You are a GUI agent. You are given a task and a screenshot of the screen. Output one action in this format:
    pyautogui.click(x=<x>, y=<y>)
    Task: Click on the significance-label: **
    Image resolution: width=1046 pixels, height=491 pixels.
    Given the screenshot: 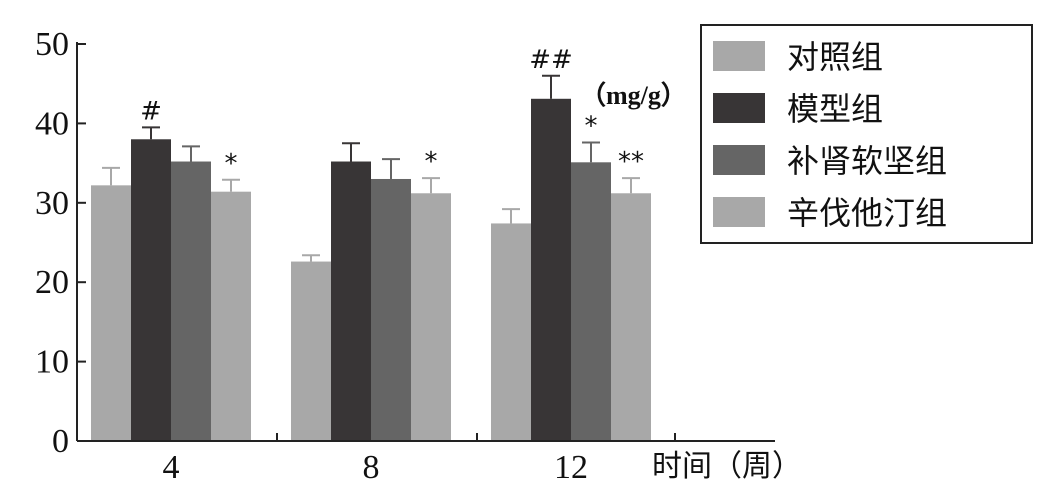 What is the action you would take?
    pyautogui.click(x=631, y=162)
    